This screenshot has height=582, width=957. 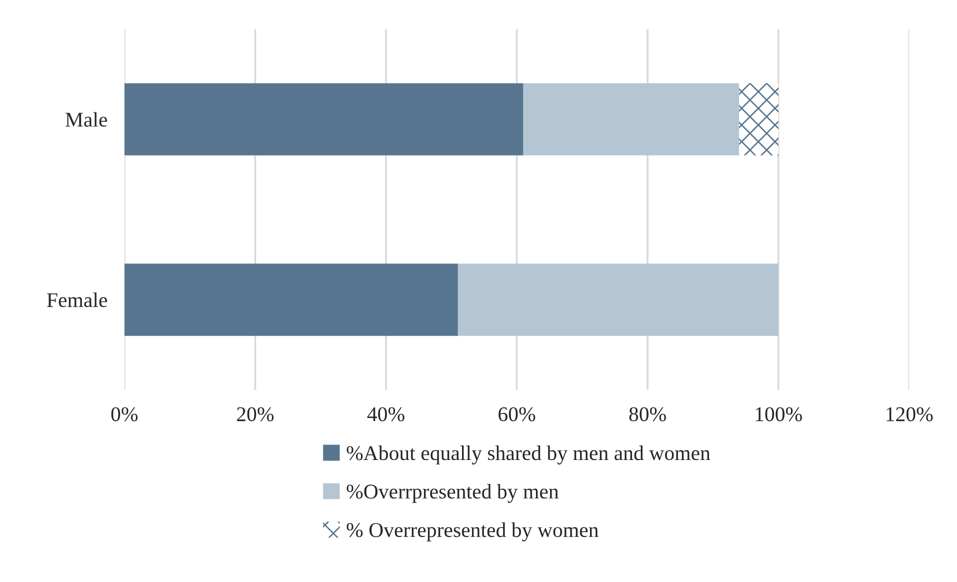 I want to click on legend-label: % Overrepresented by women, so click(x=472, y=532).